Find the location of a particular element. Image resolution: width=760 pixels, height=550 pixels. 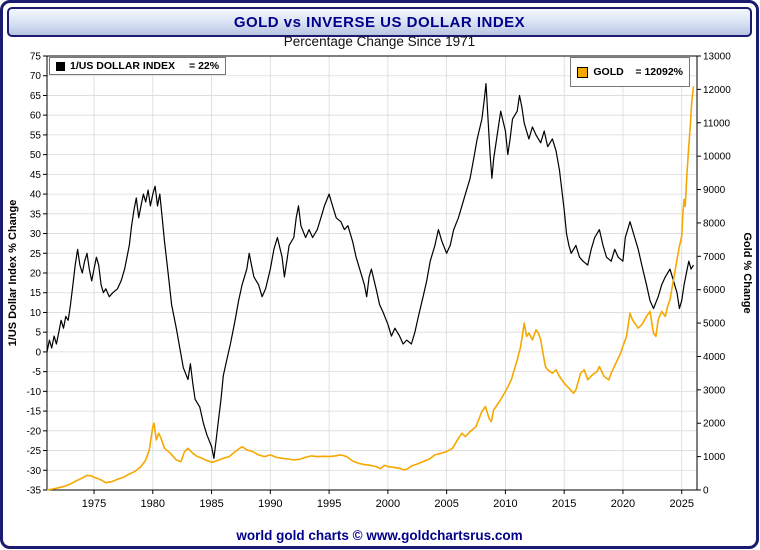

chart-title: GOLD vs INVERSE US DOLLAR INDEX is located at coordinates (379, 22).